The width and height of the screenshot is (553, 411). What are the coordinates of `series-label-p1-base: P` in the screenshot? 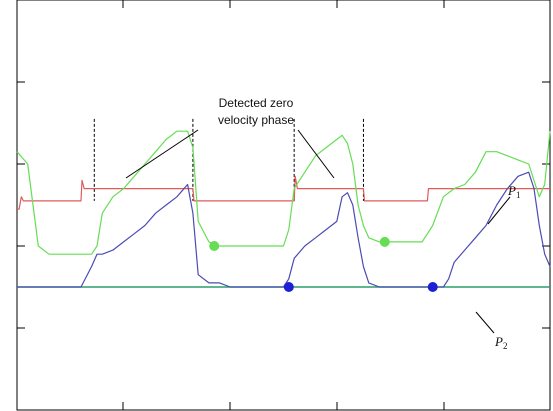 It's located at (511, 190).